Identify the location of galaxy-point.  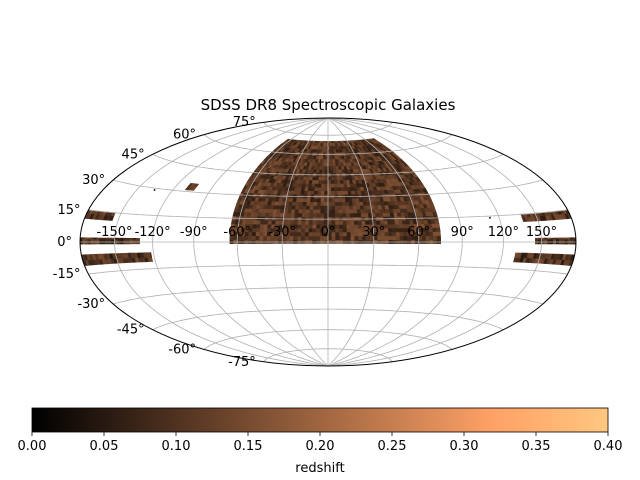
(154, 189).